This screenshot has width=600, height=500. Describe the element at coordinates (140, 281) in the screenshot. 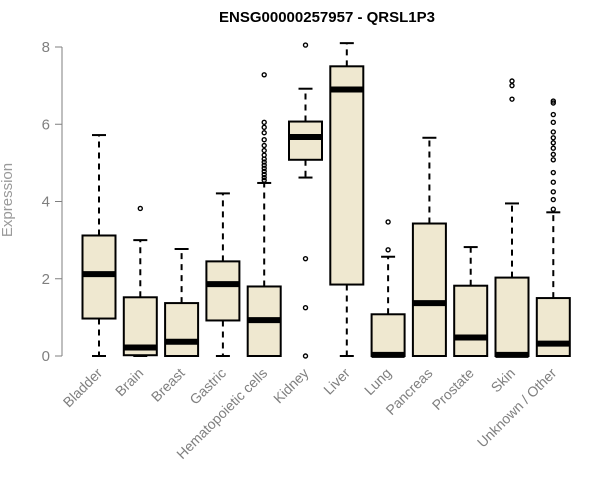

I see `box-brain` at that location.